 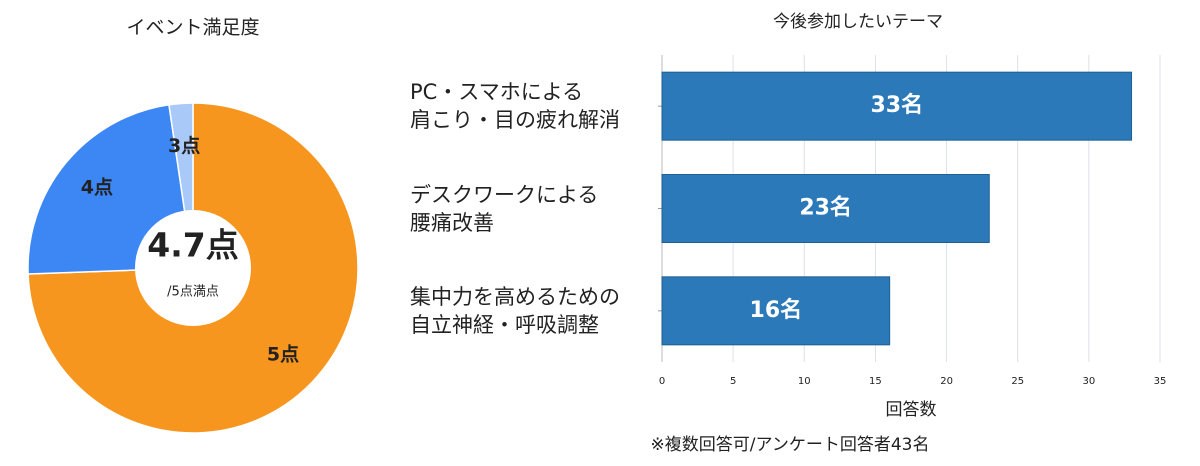 What do you see at coordinates (911, 410) in the screenshot?
I see `x-axis-label: 回答数` at bounding box center [911, 410].